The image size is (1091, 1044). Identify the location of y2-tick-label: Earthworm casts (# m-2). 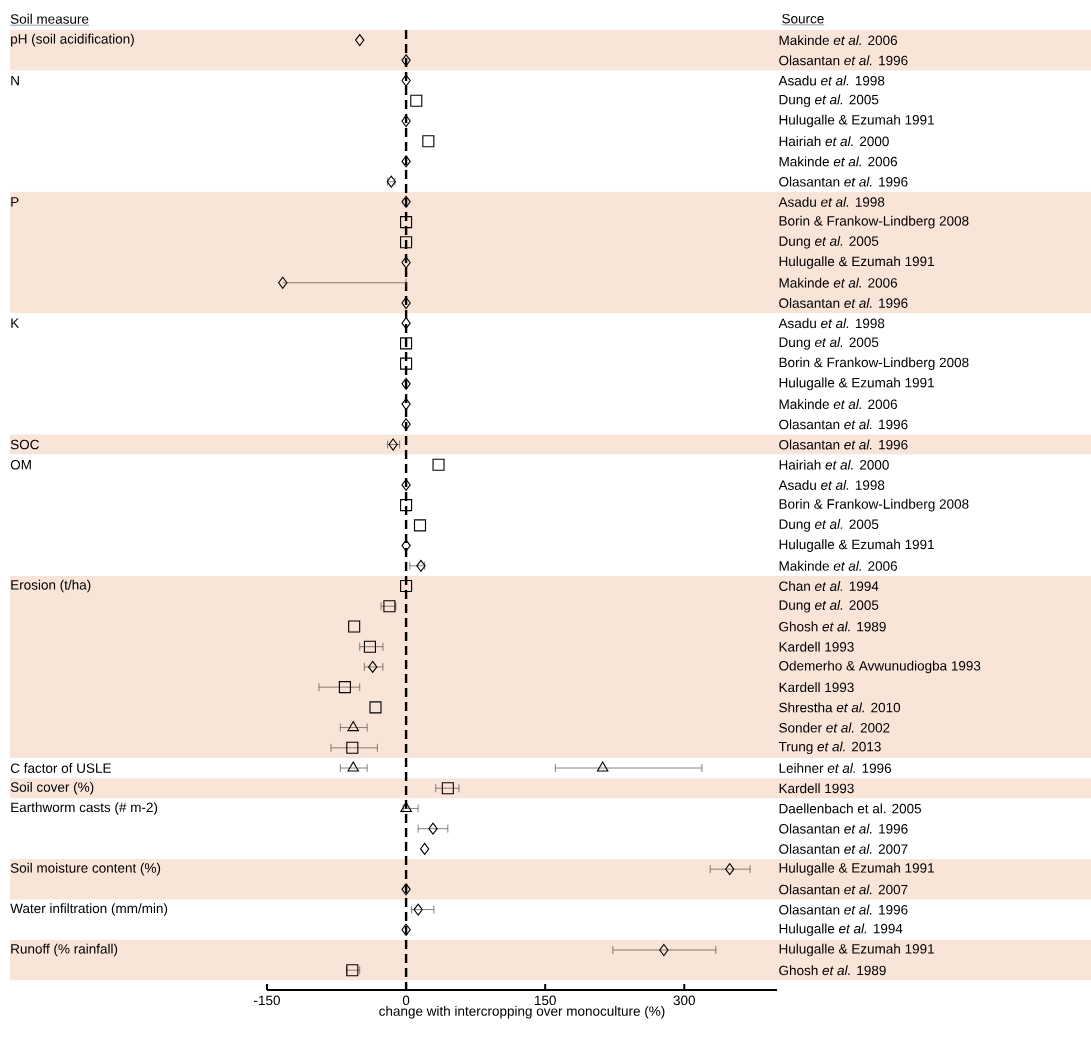
(84, 808).